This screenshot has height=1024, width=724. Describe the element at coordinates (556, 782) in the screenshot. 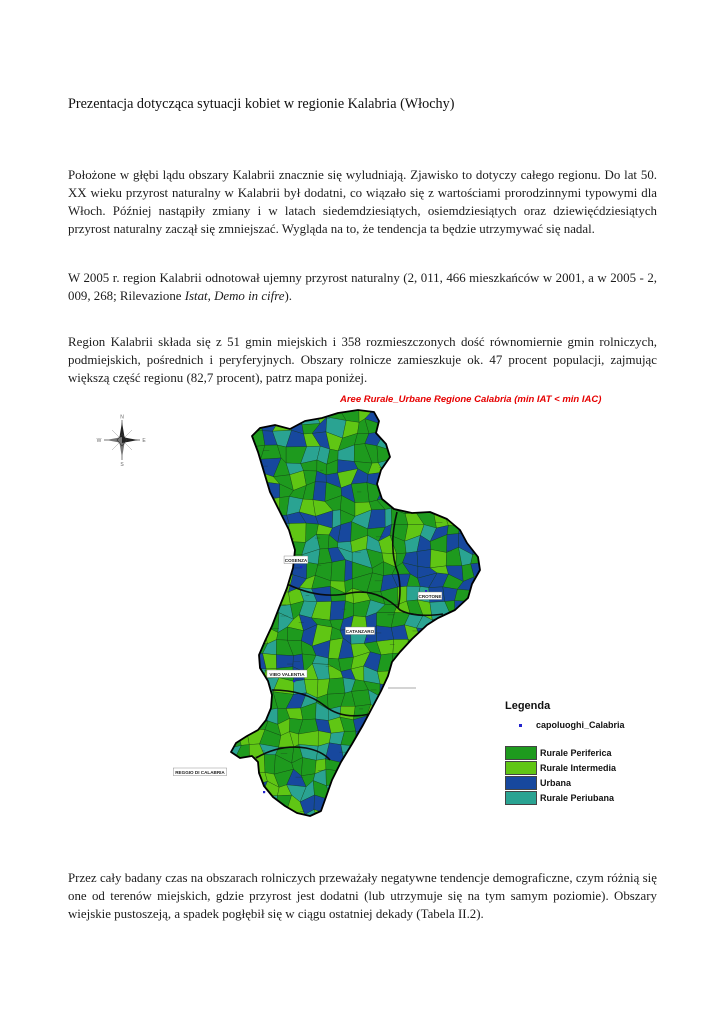

I see `legend-label-urbana: Urbana` at that location.